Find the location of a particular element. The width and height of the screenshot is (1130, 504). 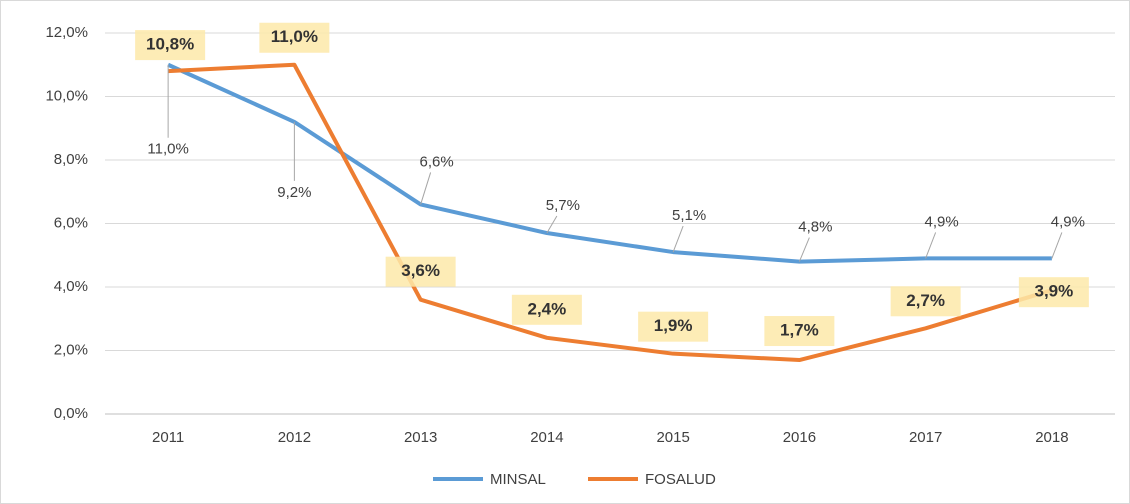

x-tick-label: 2018 is located at coordinates (1051, 437).